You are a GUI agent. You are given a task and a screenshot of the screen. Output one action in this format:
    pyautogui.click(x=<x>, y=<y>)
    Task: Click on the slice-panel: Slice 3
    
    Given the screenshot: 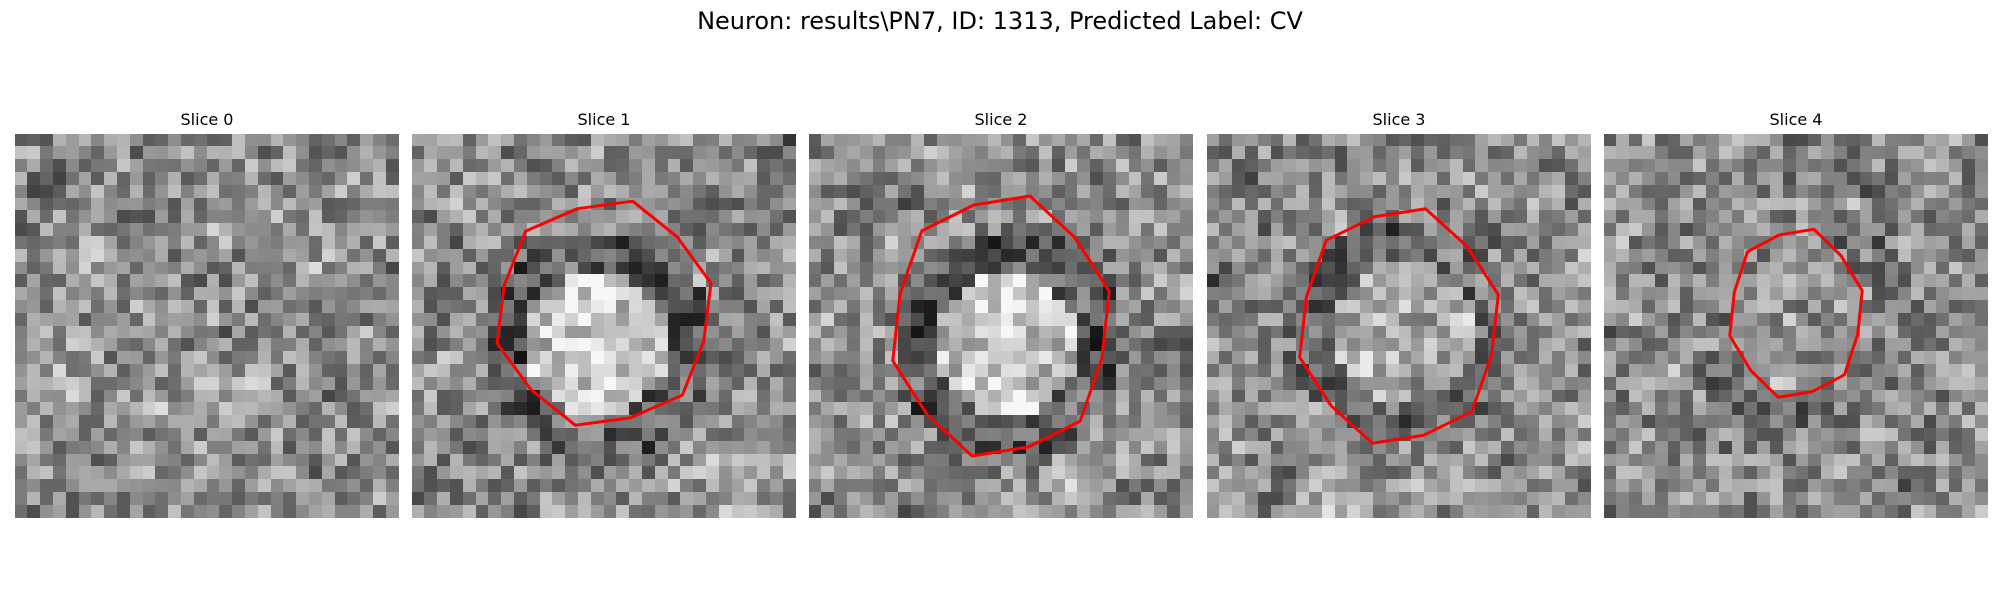 What is the action you would take?
    pyautogui.click(x=1399, y=313)
    